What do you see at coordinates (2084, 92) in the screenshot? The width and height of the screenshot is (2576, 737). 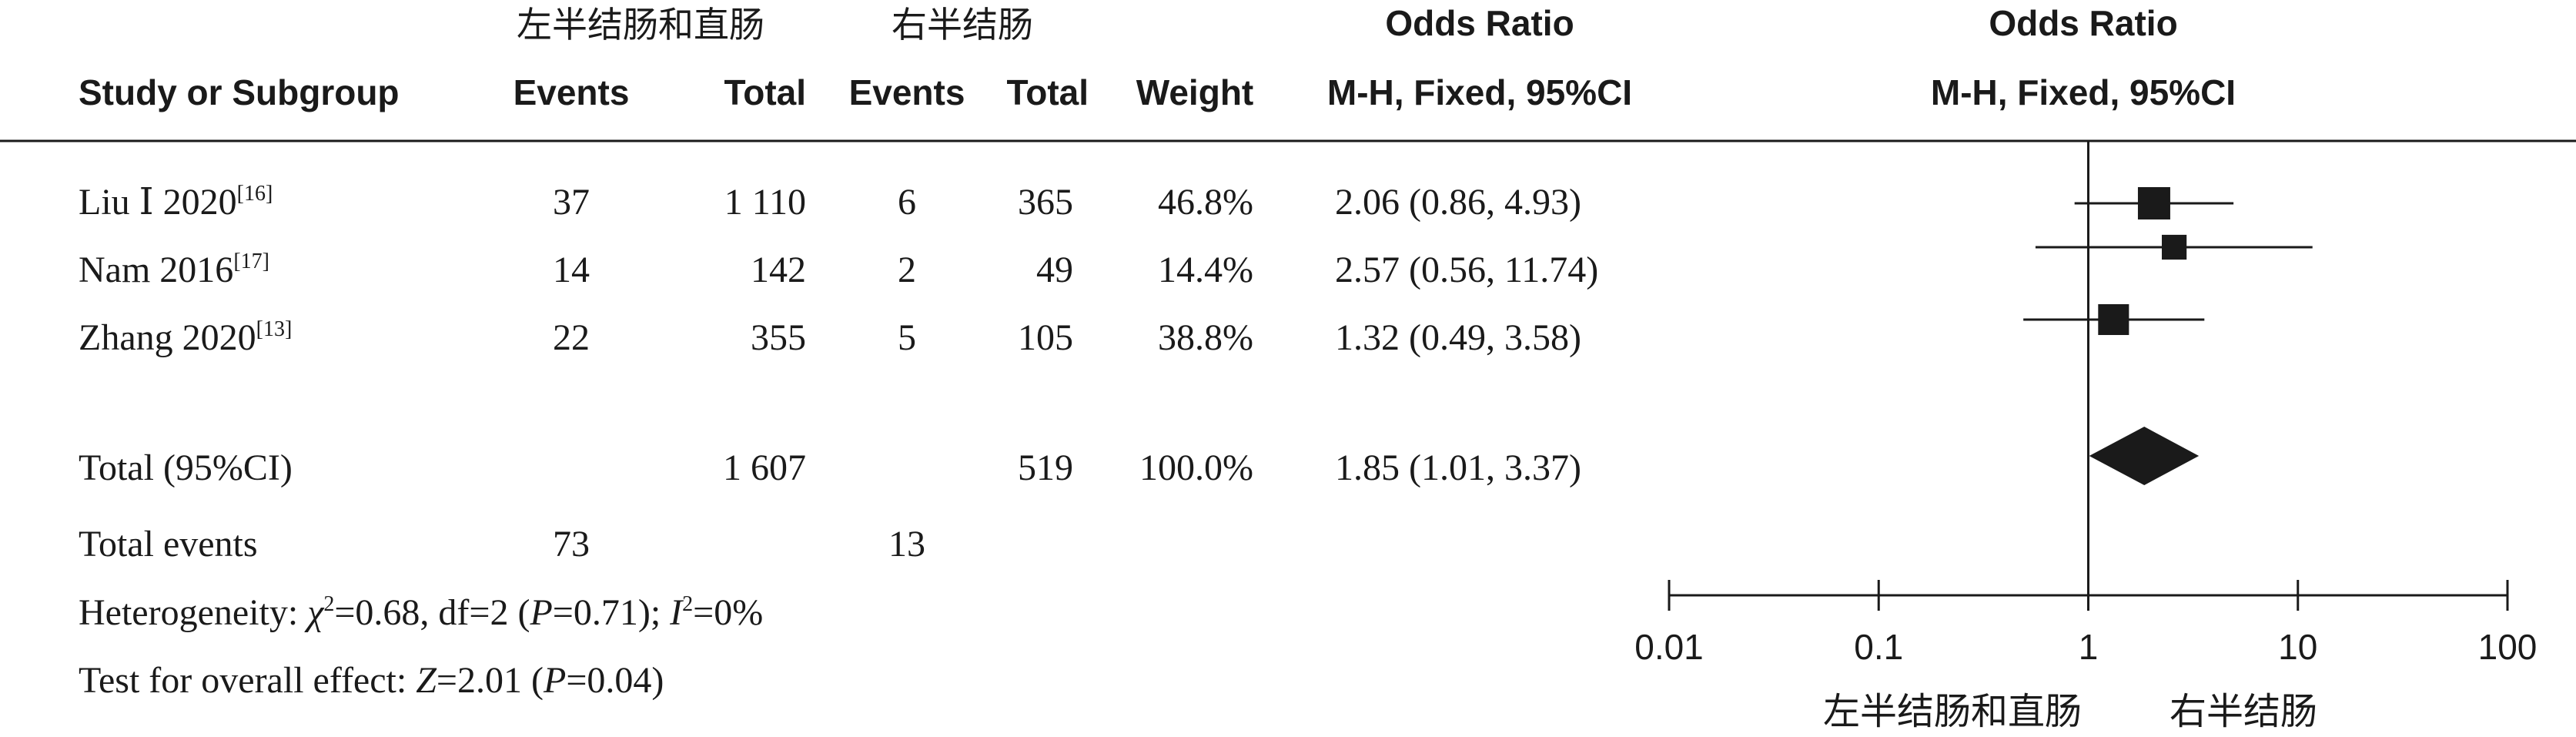 I see `plot-method-header: M-H, Fixed, 95%CI` at bounding box center [2084, 92].